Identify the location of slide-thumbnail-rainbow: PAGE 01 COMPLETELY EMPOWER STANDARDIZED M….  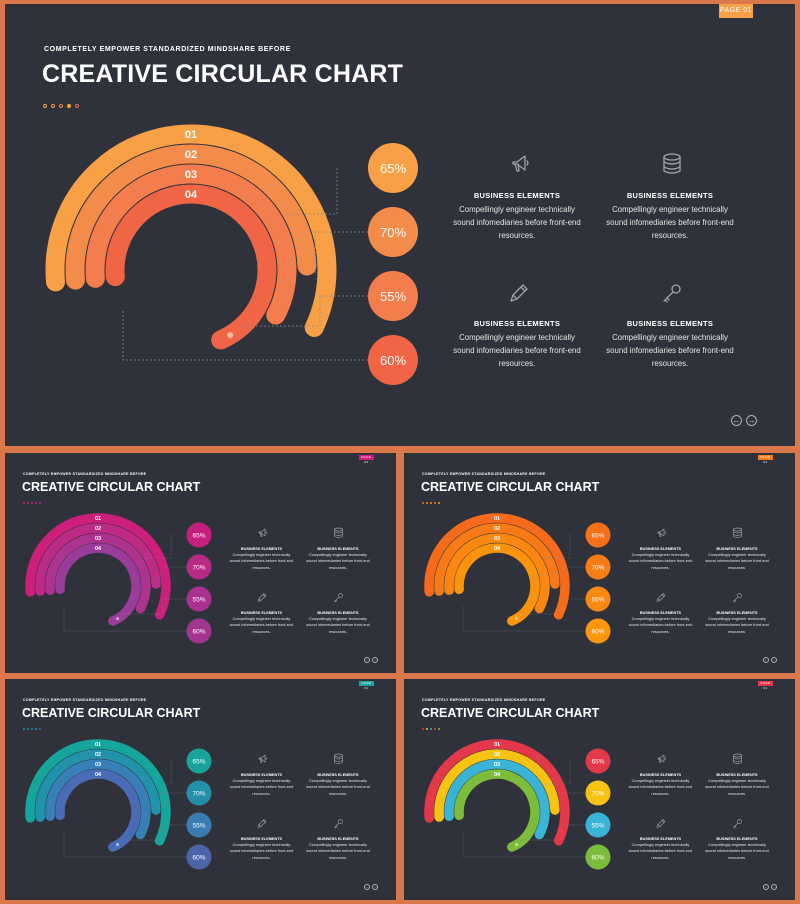
(599, 789).